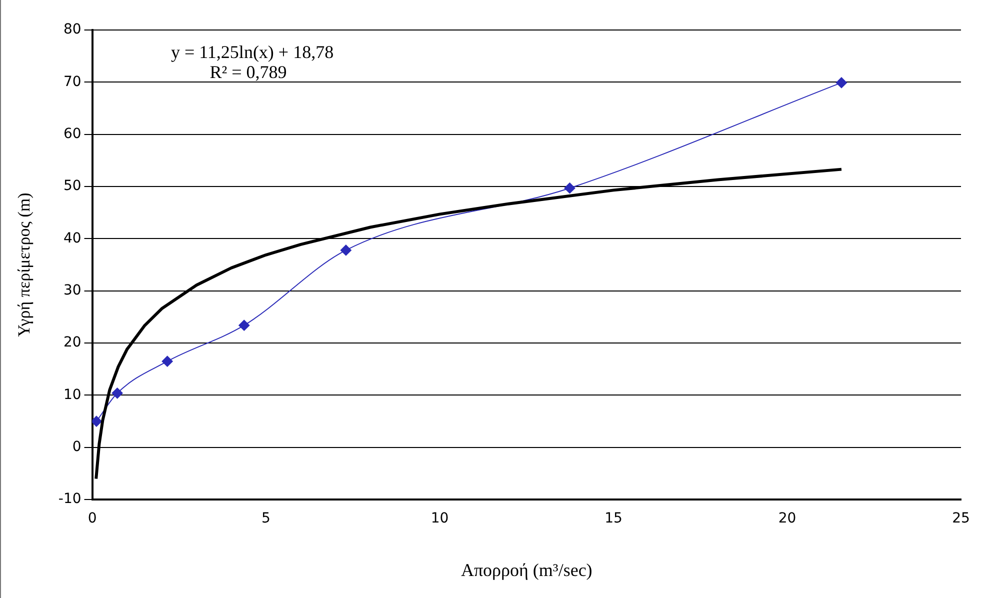 Image resolution: width=994 pixels, height=598 pixels. What do you see at coordinates (72, 82) in the screenshot?
I see `y-tick-label: 70` at bounding box center [72, 82].